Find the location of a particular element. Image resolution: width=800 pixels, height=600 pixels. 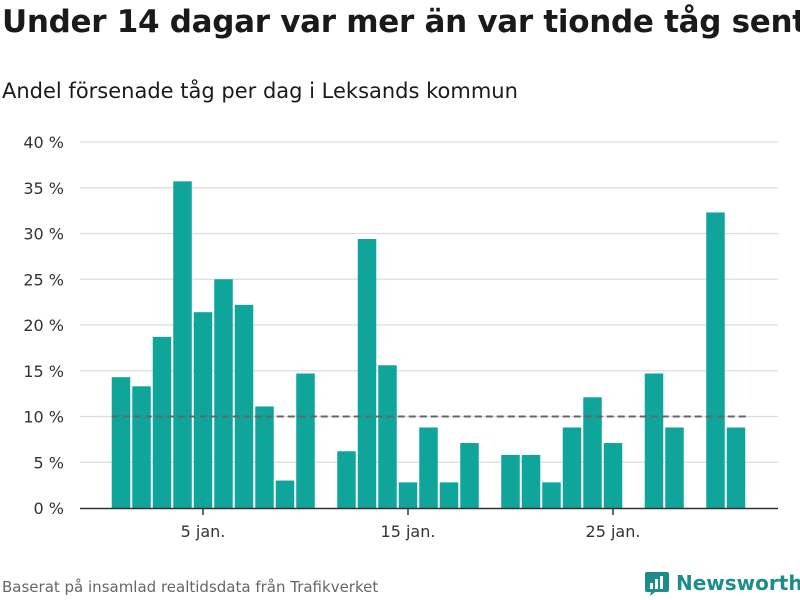

y-tick-label: 5 % is located at coordinates (49, 462).